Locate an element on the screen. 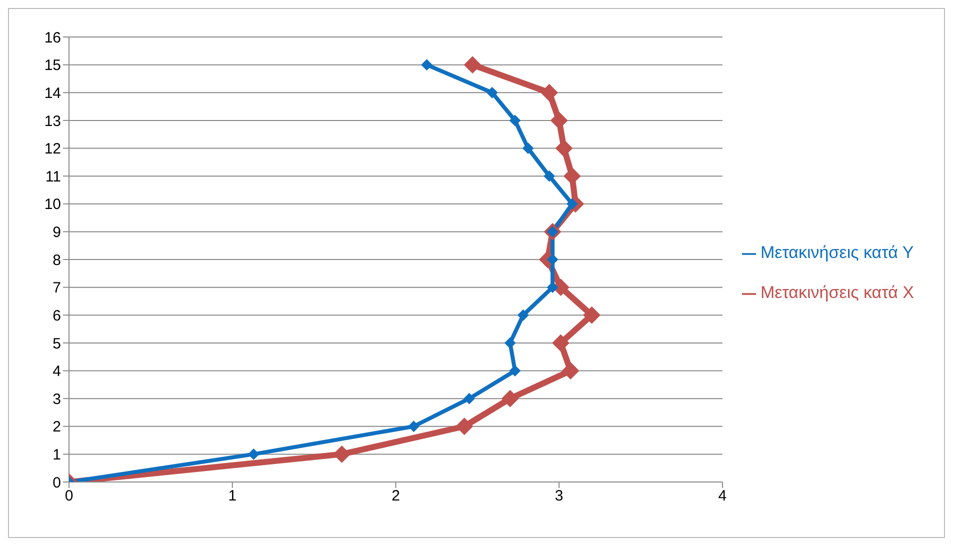 The height and width of the screenshot is (547, 955). x-tick-label: 1 is located at coordinates (232, 496).